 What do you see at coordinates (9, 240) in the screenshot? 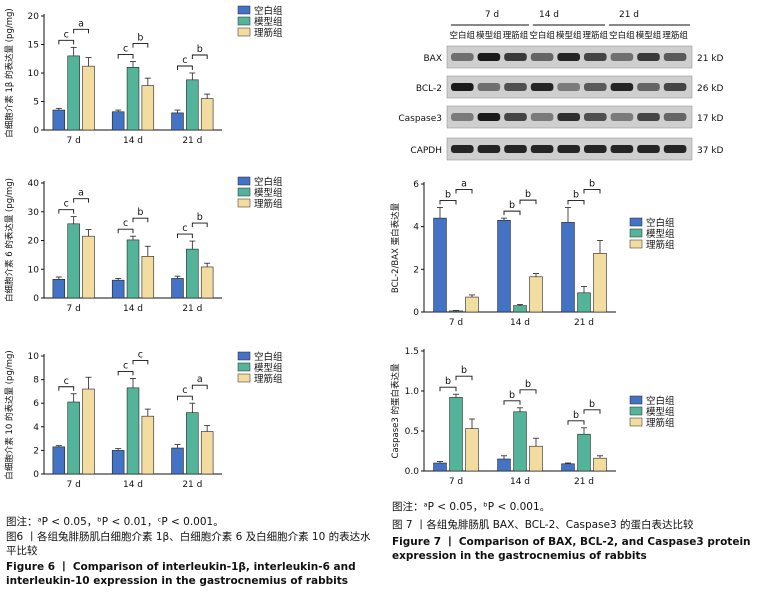
I see `il6-y-axis-label: 白细胞介素 6 的表达量 (pg/mg)` at bounding box center [9, 240].